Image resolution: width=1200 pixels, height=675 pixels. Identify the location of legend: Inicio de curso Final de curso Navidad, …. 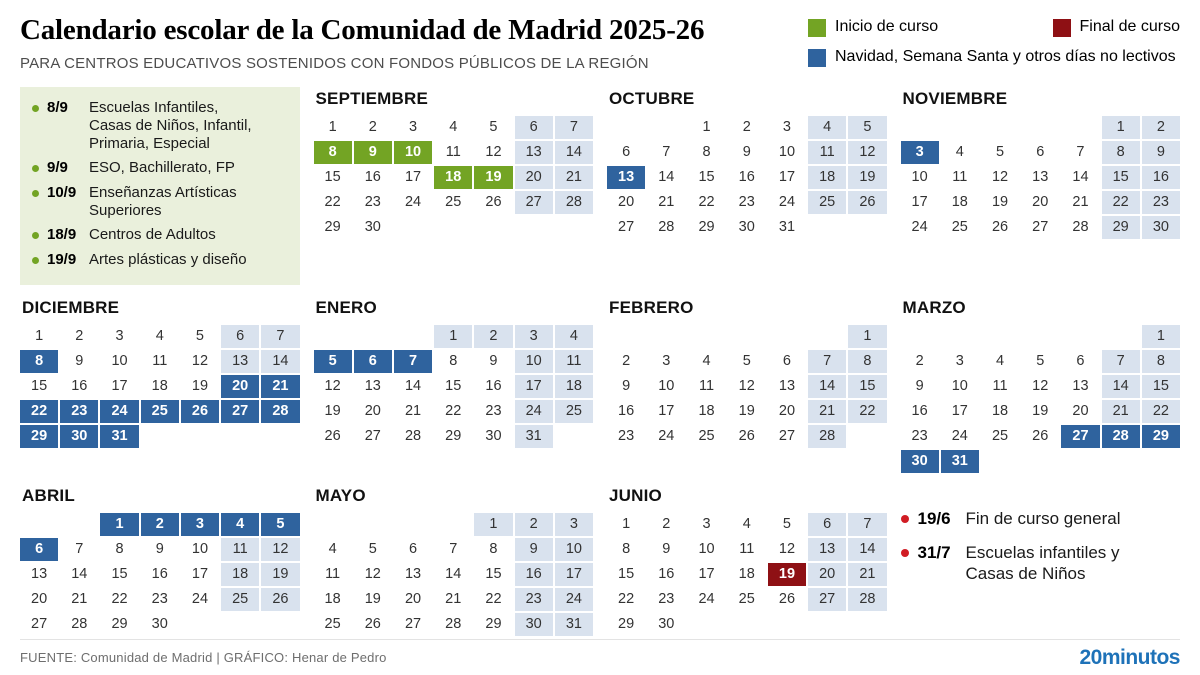
(994, 45).